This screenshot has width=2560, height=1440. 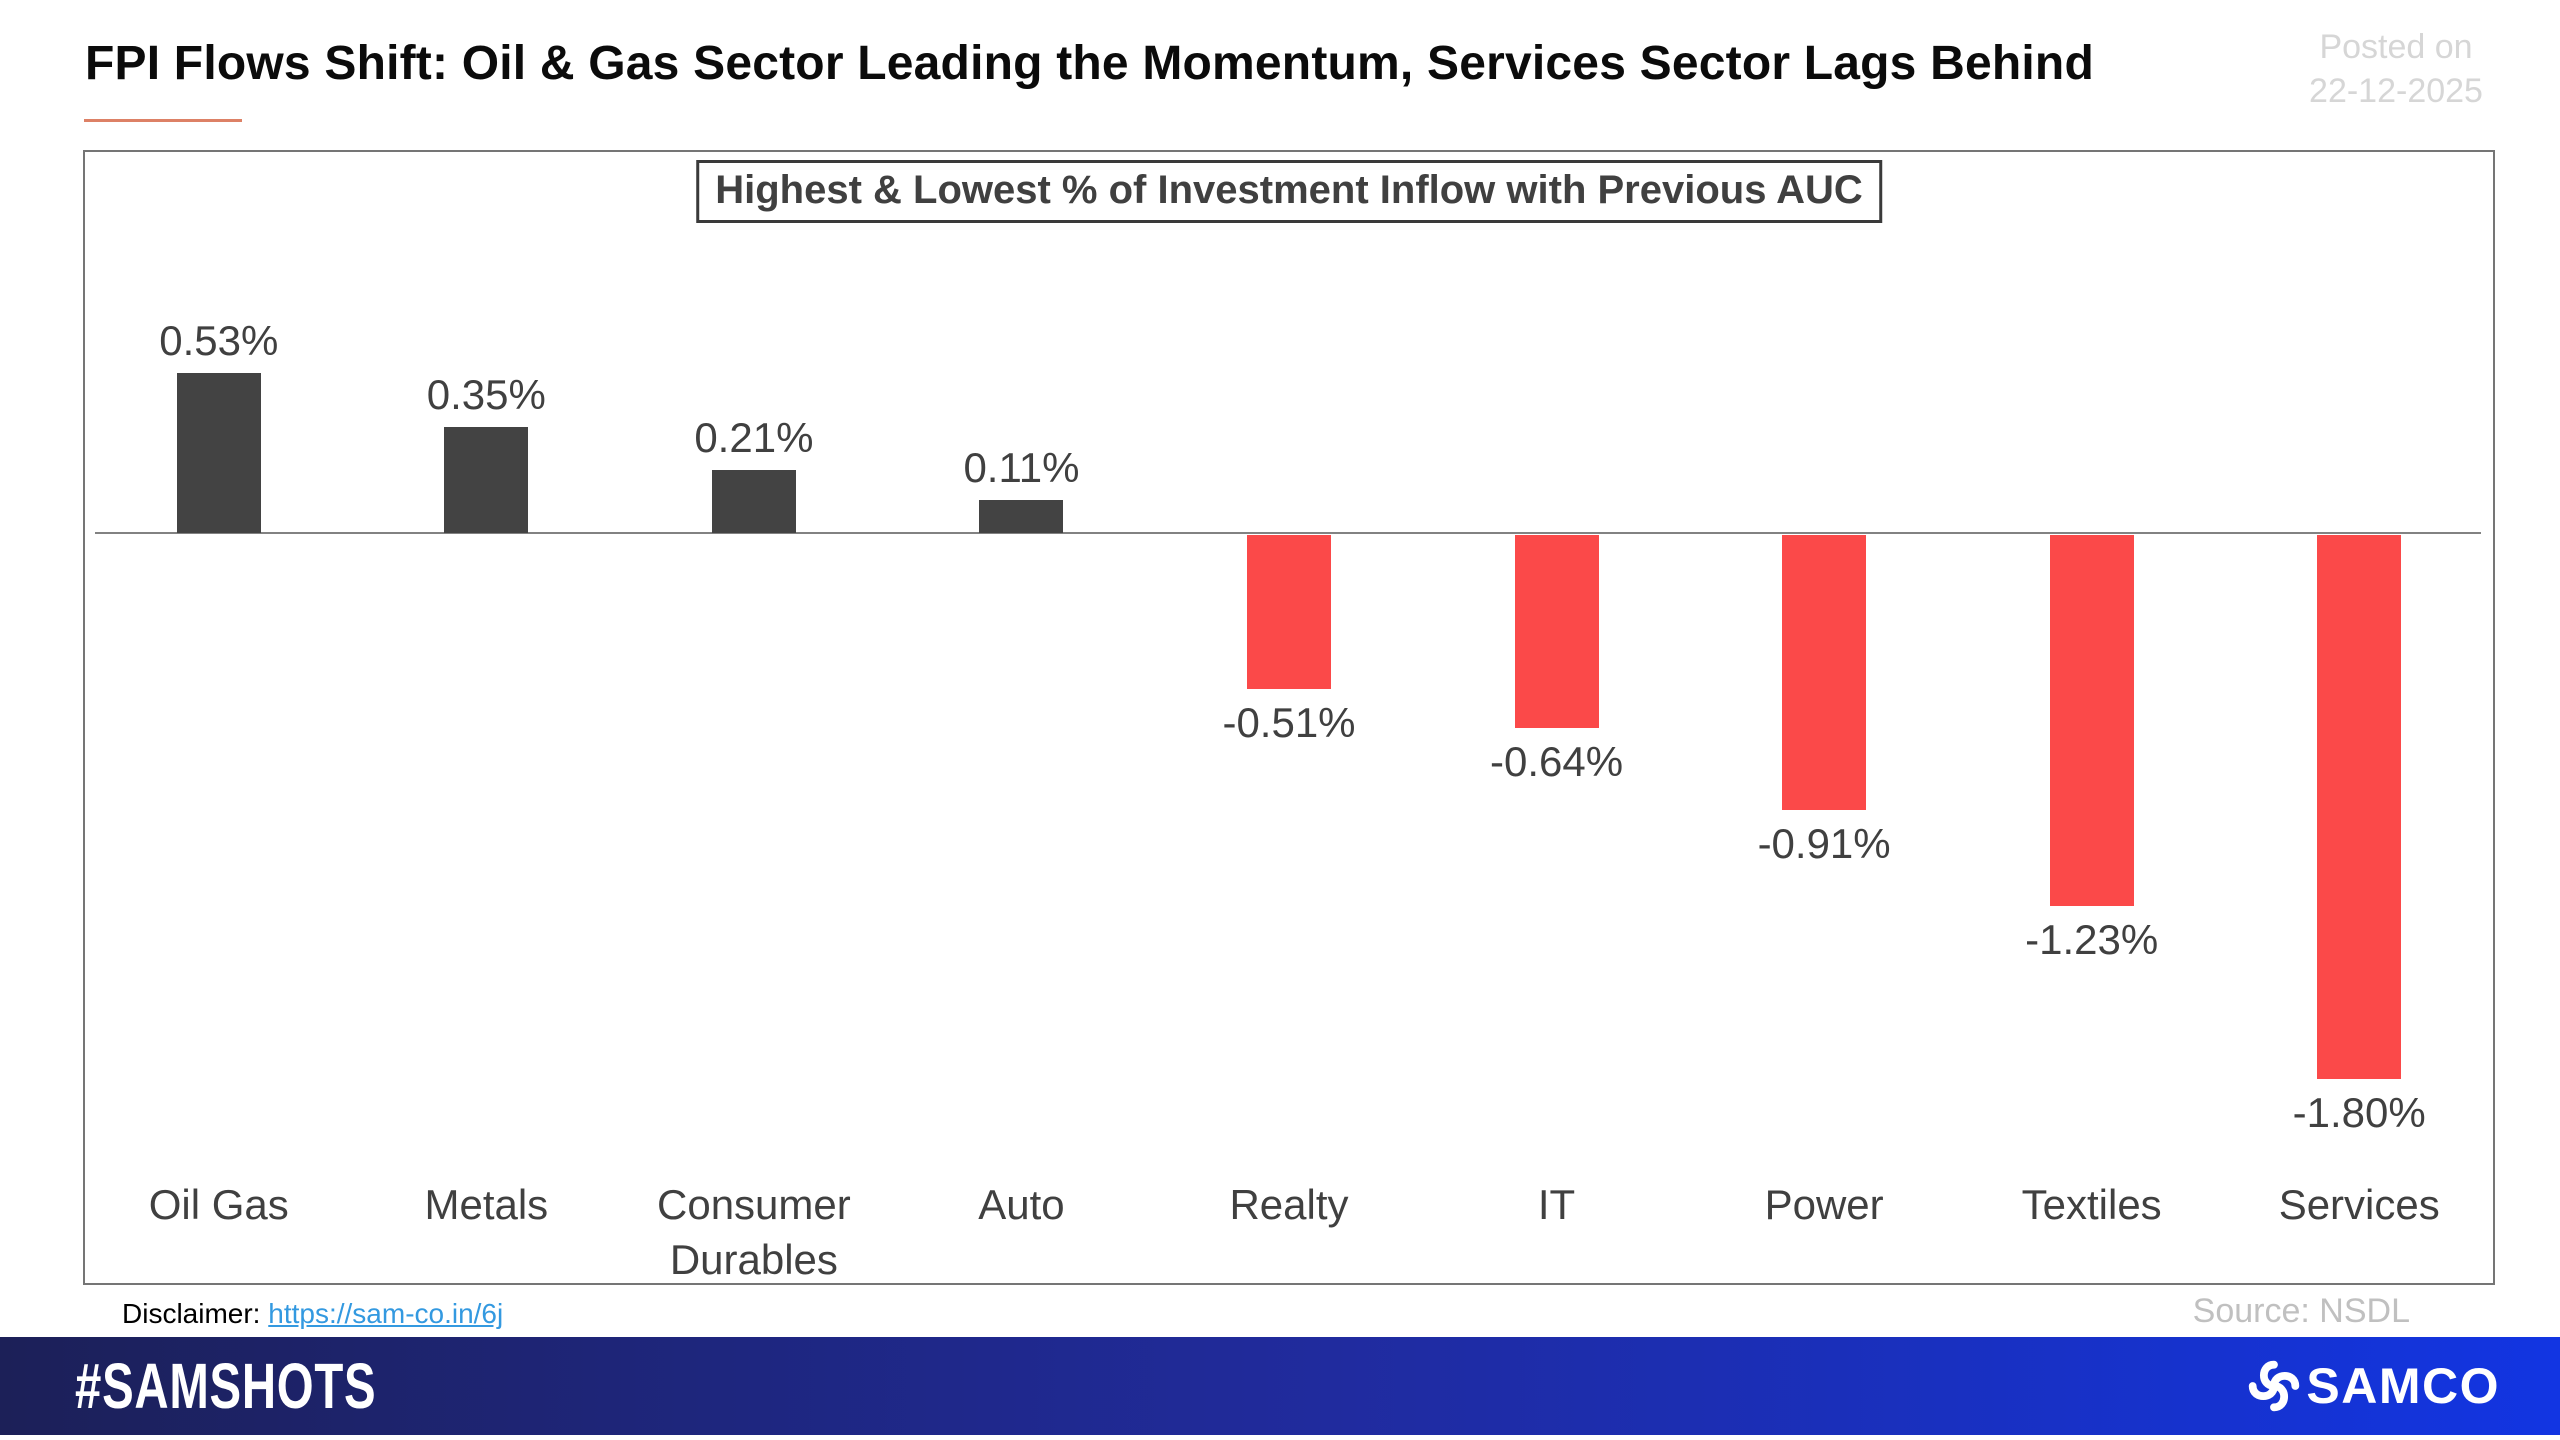 What do you see at coordinates (1021, 516) in the screenshot?
I see `bar-auto` at bounding box center [1021, 516].